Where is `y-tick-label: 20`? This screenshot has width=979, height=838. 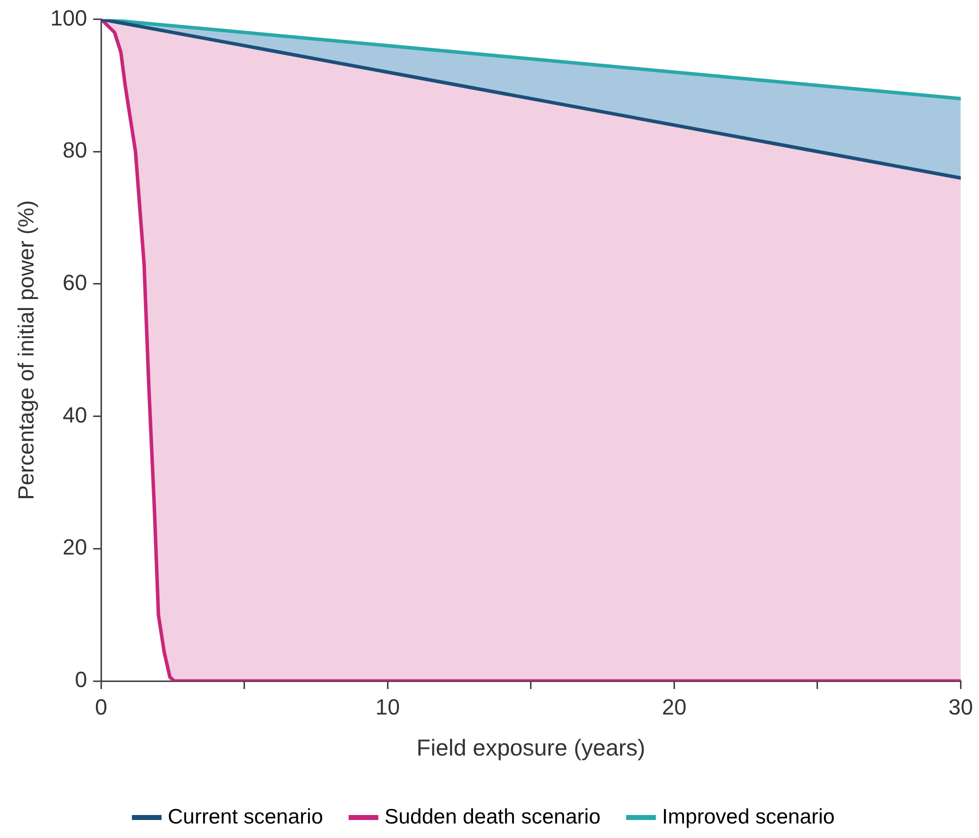 y-tick-label: 20 is located at coordinates (75, 547).